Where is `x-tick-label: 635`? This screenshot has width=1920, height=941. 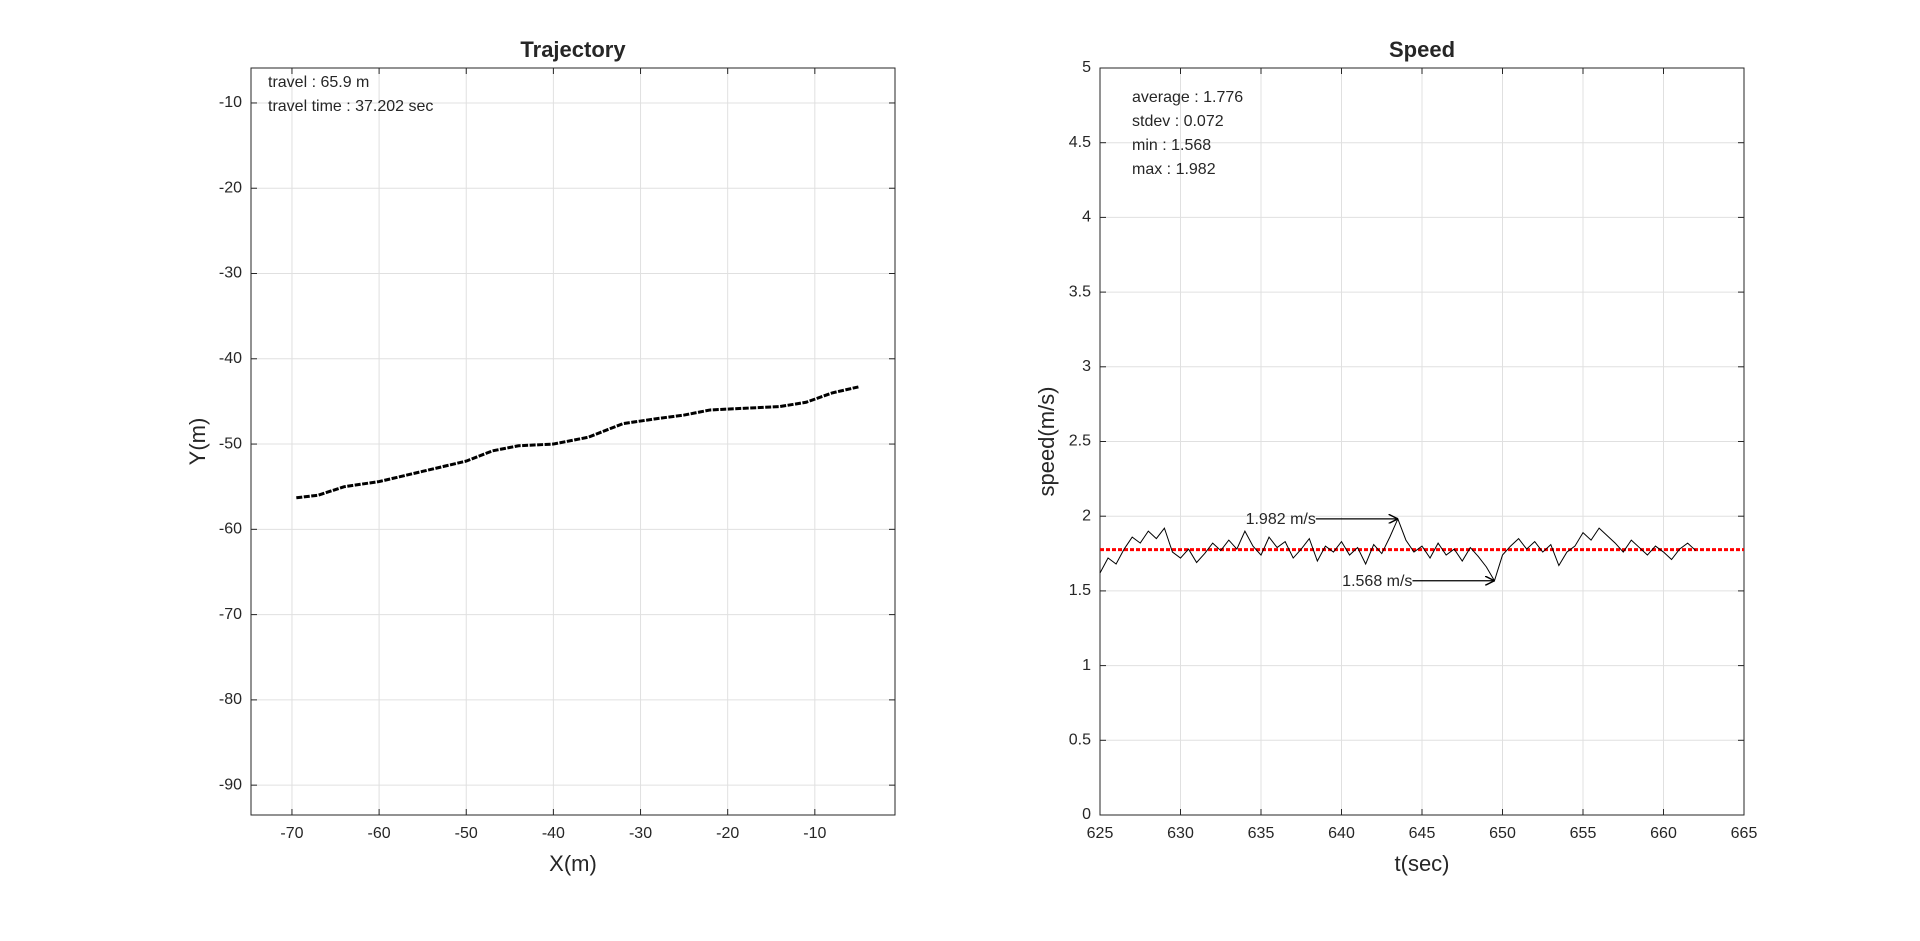 x-tick-label: 635 is located at coordinates (1261, 833).